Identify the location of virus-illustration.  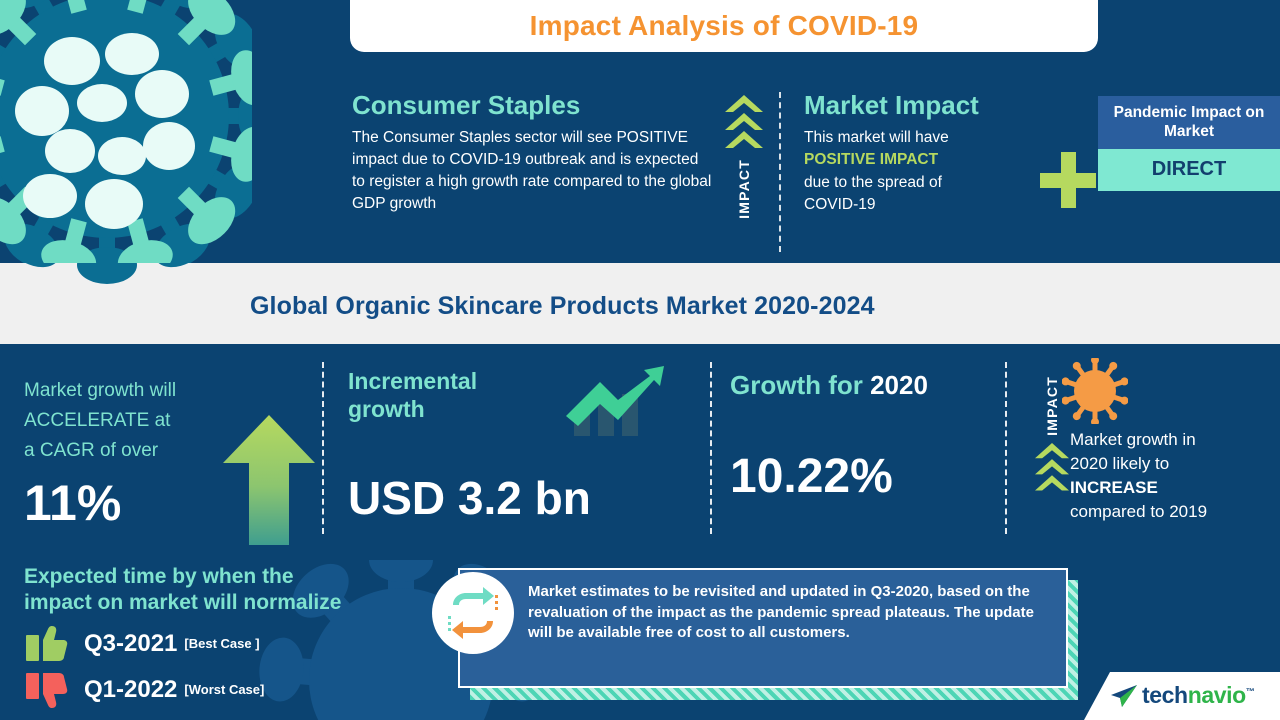
(126, 131).